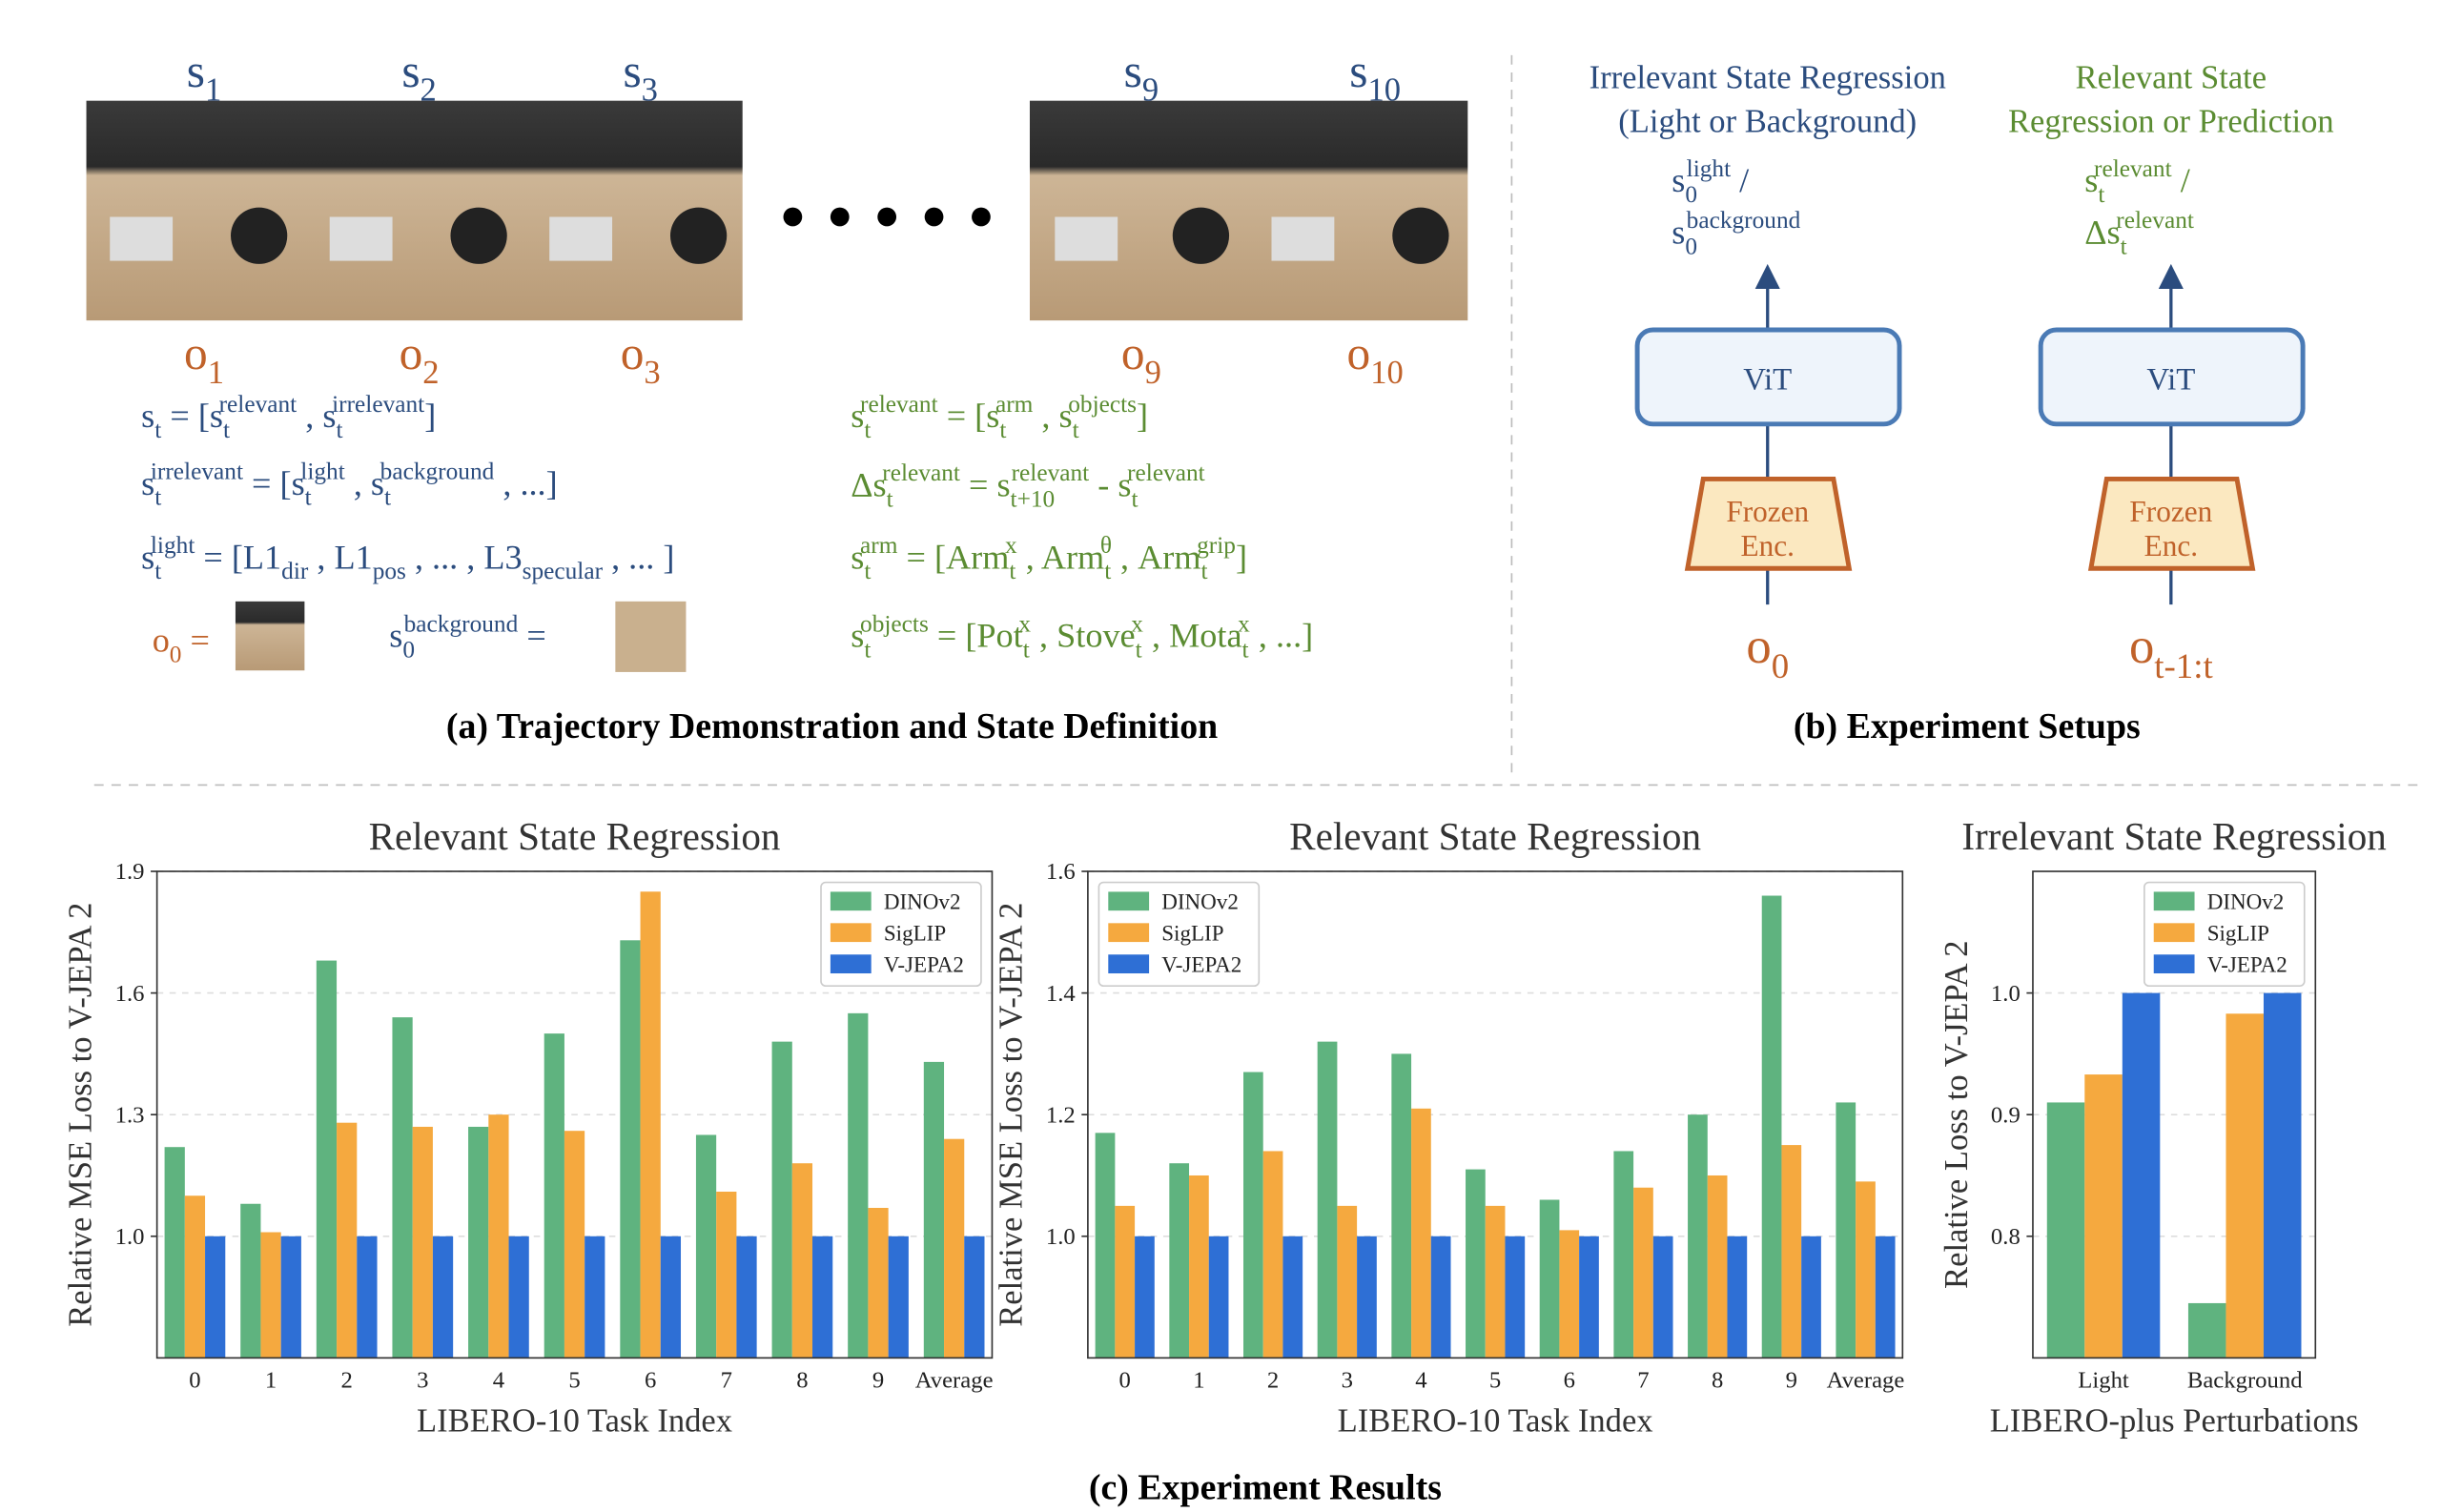  I want to click on x-tick-label: Light, so click(2103, 1381).